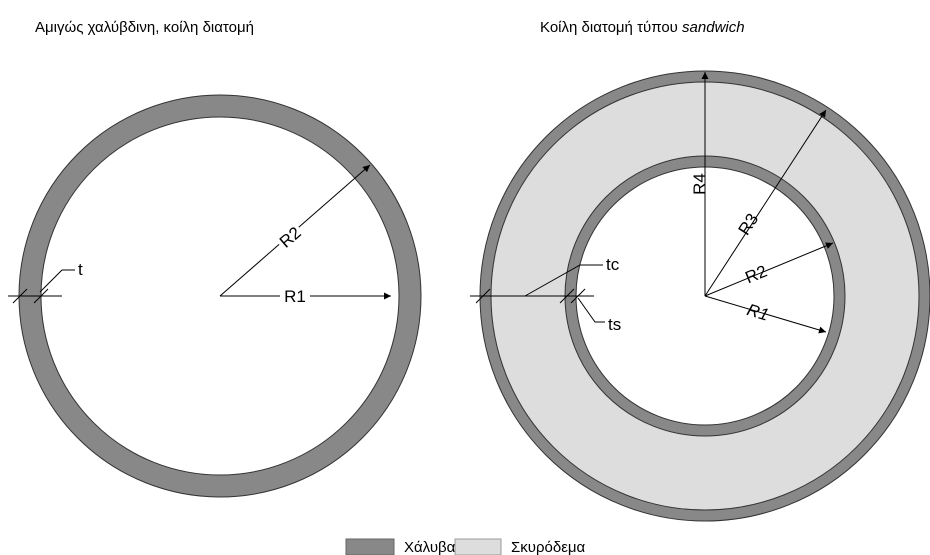 This screenshot has height=555, width=930. What do you see at coordinates (699, 184) in the screenshot?
I see `r4-label: R4` at bounding box center [699, 184].